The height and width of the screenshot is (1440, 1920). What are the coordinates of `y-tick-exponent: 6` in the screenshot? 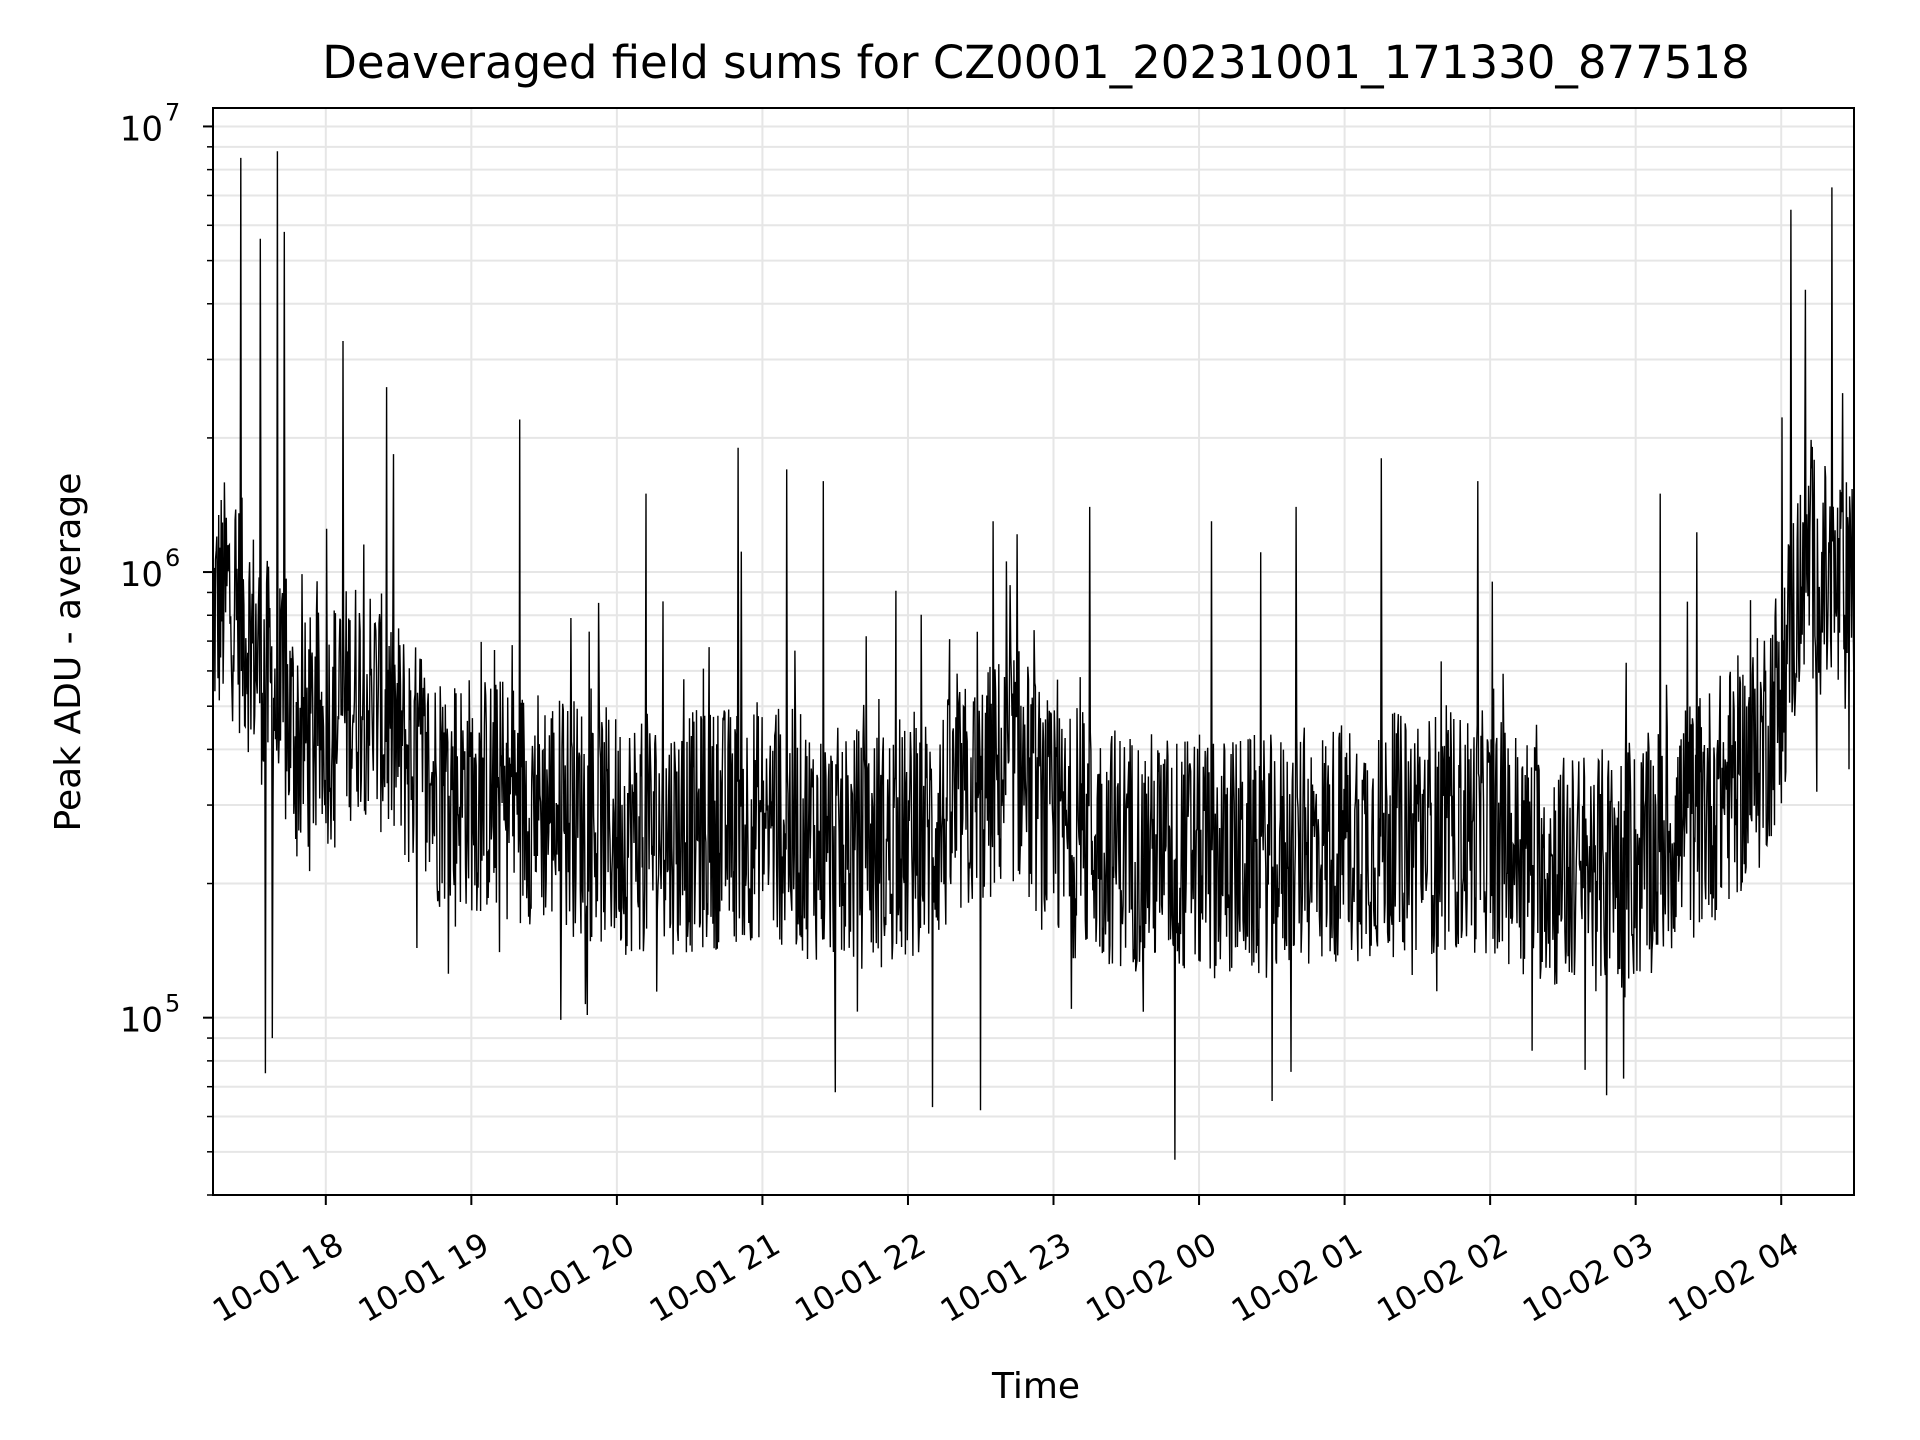 It's located at (172, 558).